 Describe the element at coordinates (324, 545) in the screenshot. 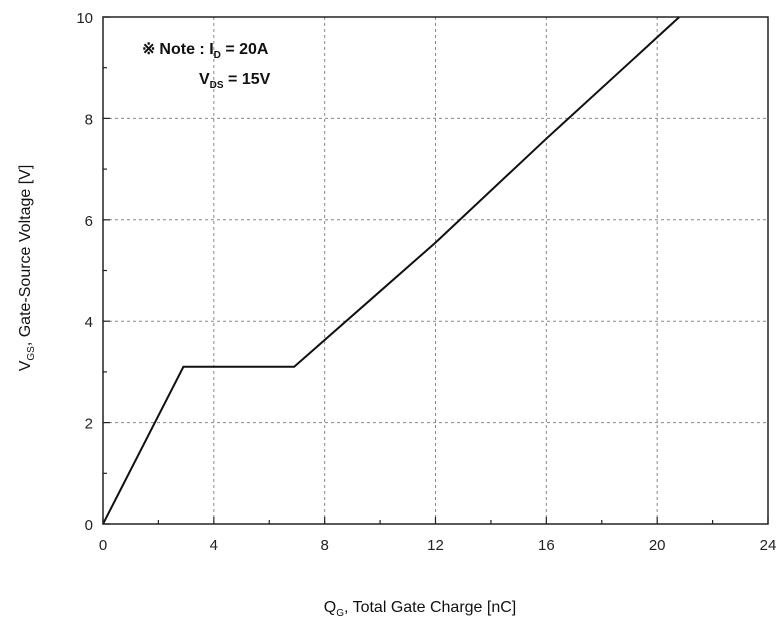

I see `x-tick-label: 8` at that location.